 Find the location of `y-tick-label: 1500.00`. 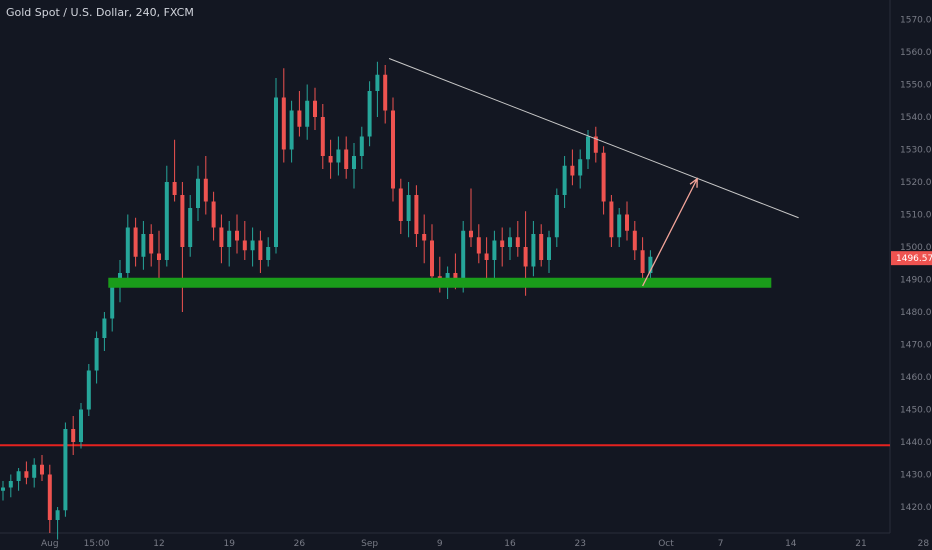

y-tick-label: 1500.00 is located at coordinates (916, 248).